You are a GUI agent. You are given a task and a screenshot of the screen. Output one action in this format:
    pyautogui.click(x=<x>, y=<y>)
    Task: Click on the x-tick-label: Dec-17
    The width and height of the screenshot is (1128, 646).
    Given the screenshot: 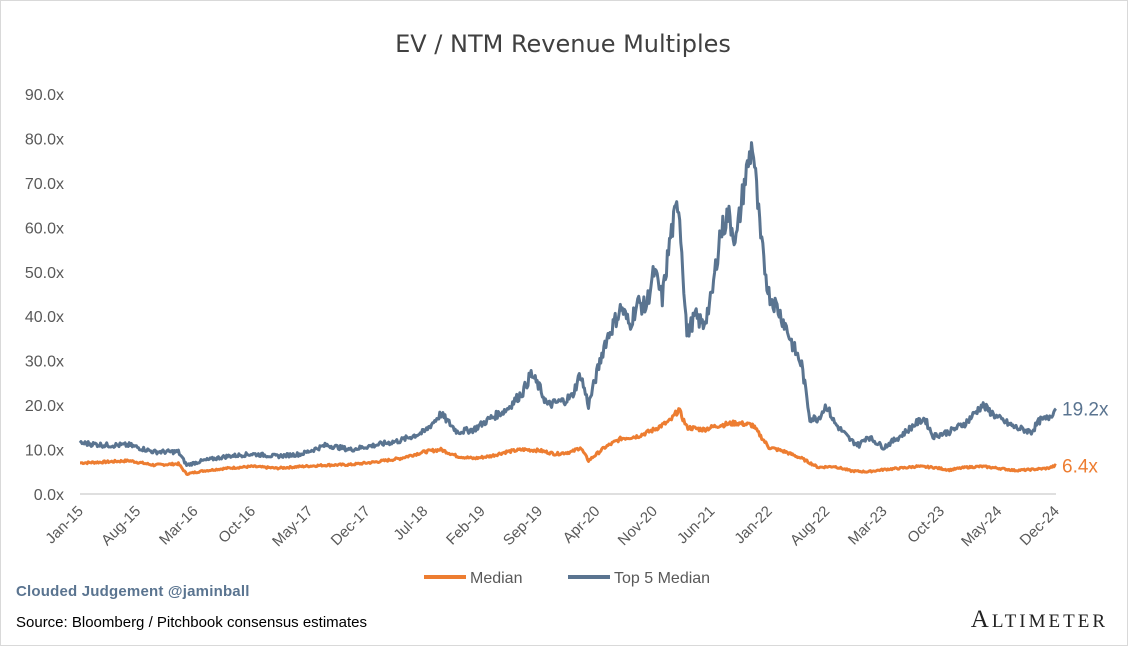 What is the action you would take?
    pyautogui.click(x=351, y=526)
    